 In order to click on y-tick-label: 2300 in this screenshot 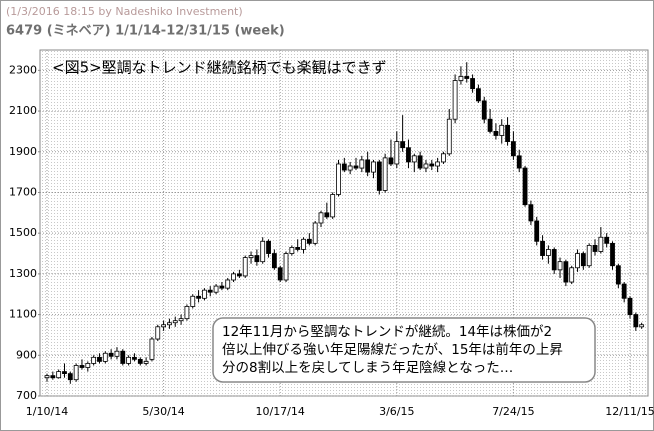, I will do `click(23, 69)`.